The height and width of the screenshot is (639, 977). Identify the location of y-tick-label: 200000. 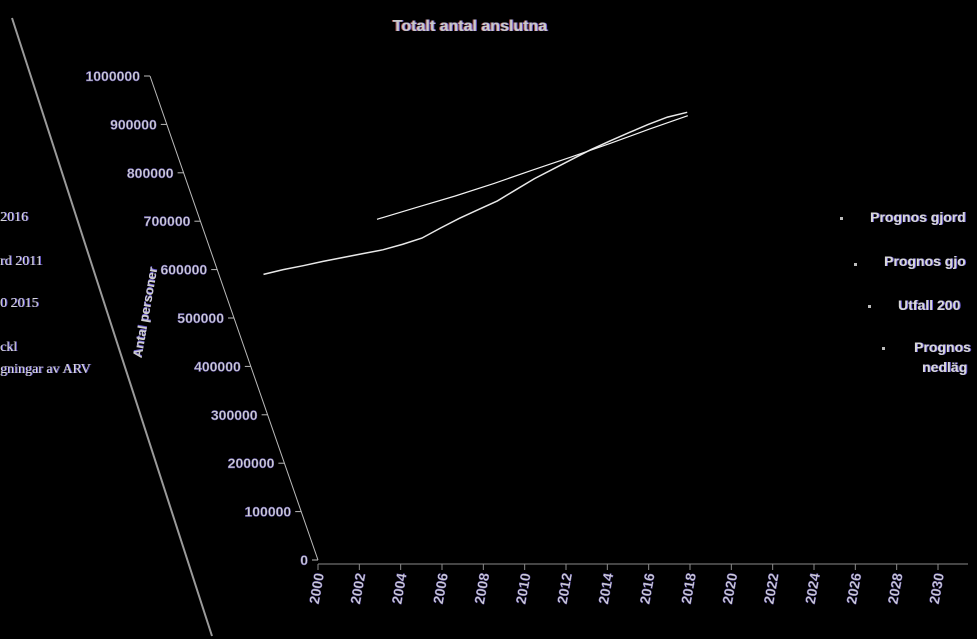
(251, 463).